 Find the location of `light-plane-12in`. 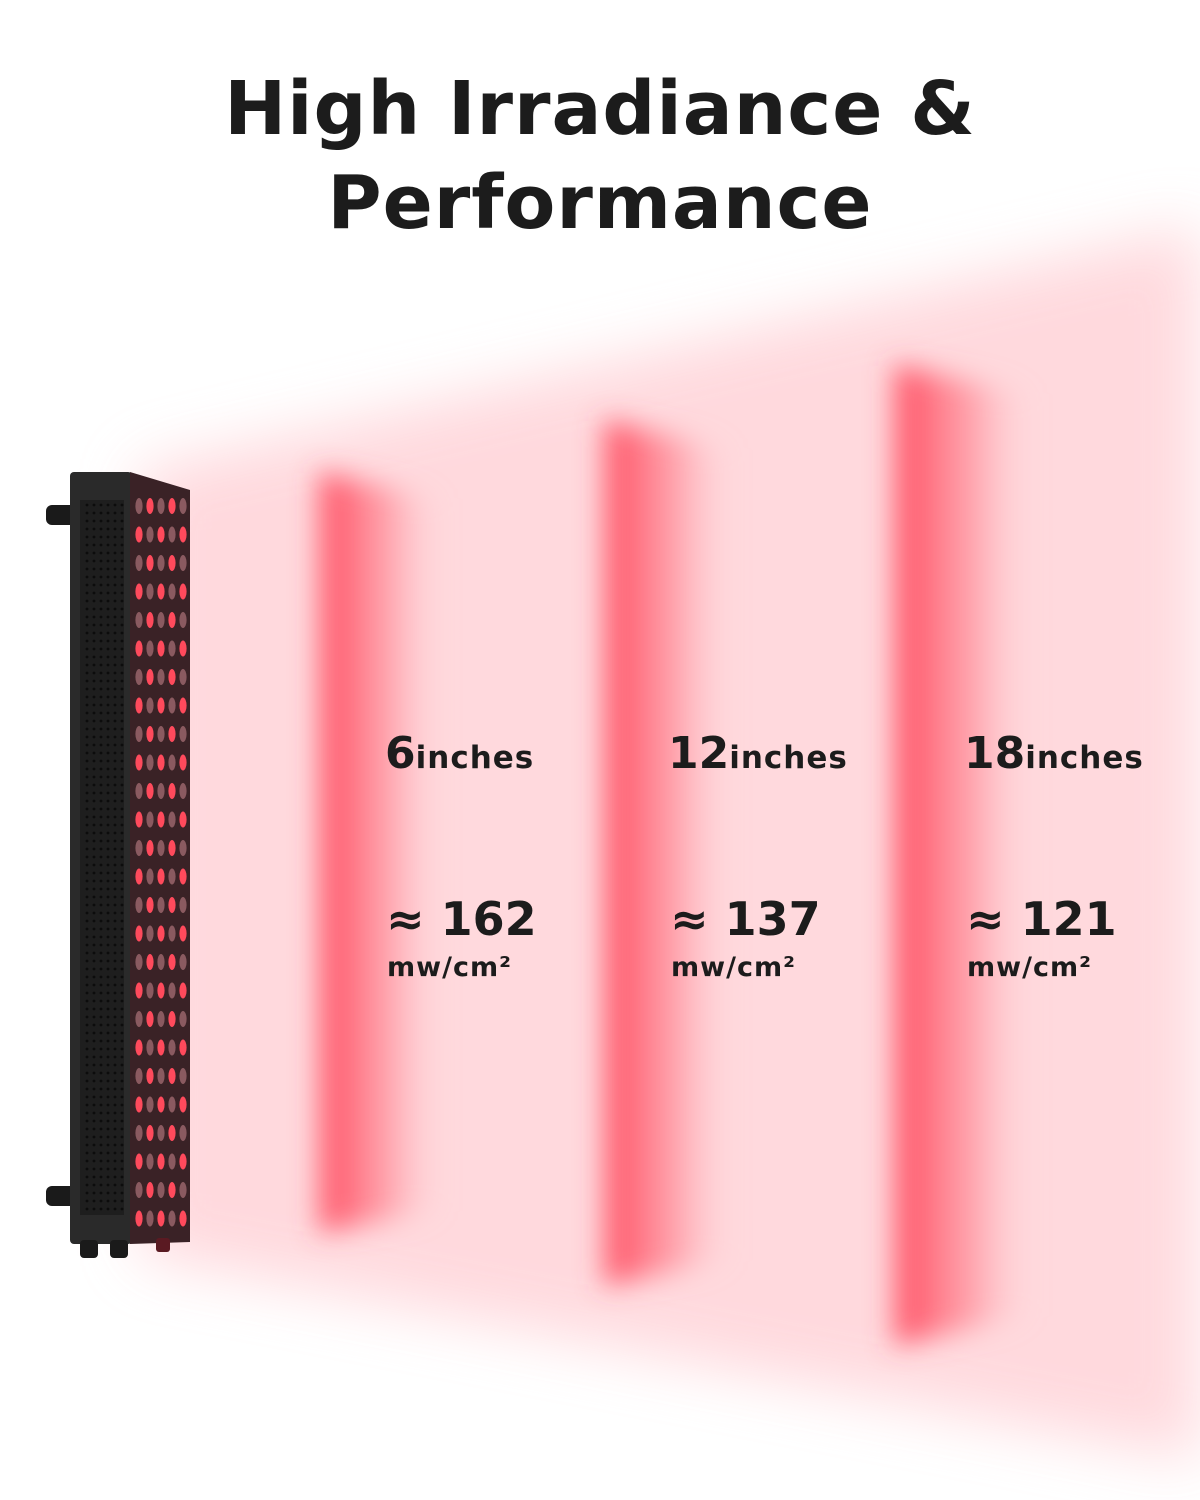

light-plane-12in is located at coordinates (667, 852).